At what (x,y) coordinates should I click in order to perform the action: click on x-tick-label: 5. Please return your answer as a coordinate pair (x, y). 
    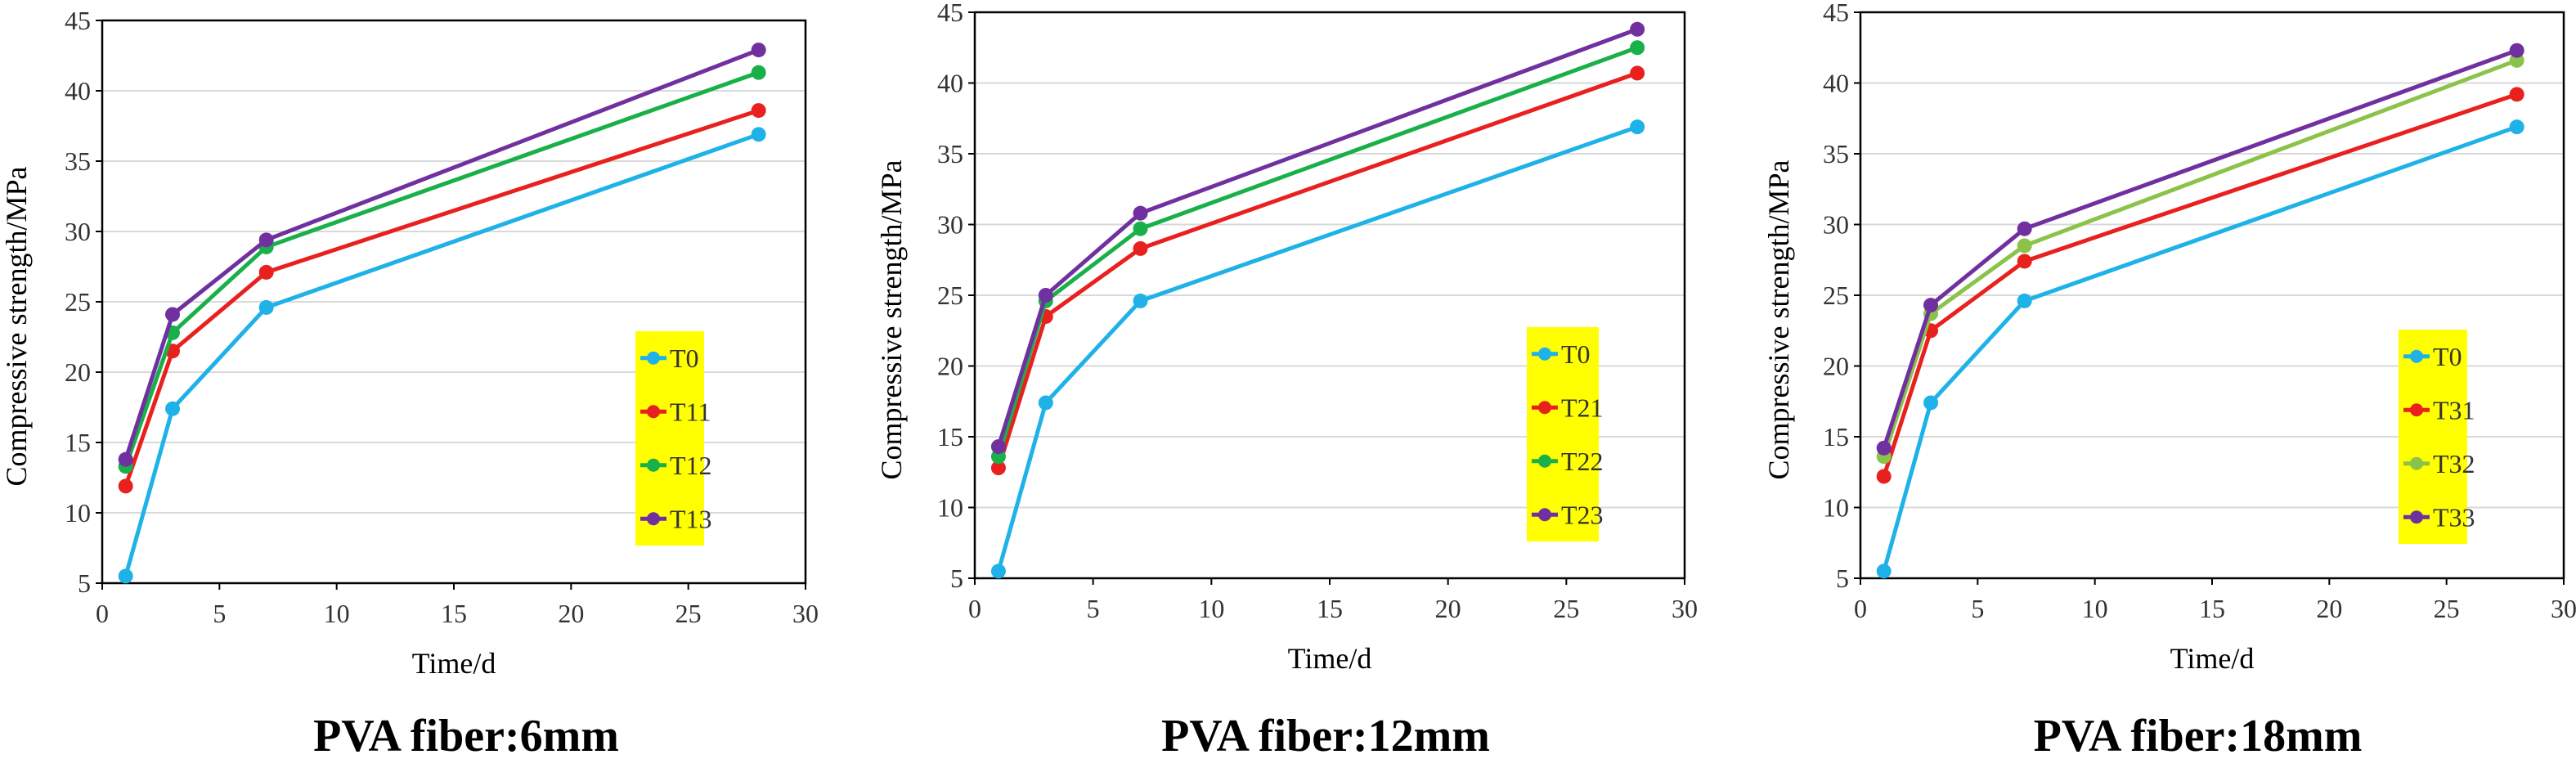
    Looking at the image, I should click on (1977, 608).